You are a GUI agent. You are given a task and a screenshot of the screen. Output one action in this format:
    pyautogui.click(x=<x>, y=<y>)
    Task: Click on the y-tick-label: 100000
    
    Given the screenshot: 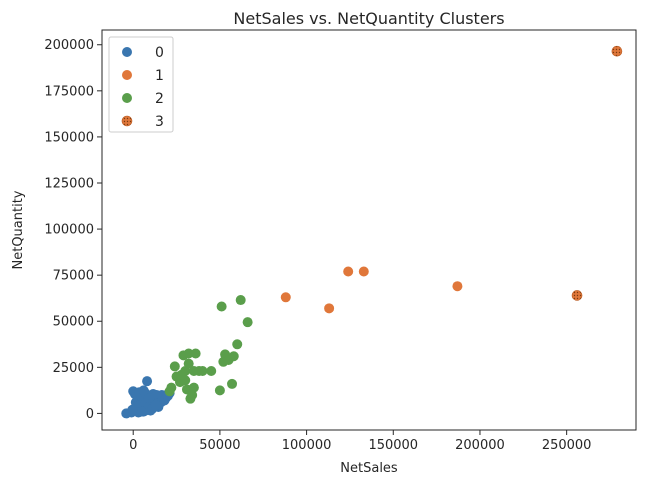 What is the action you would take?
    pyautogui.click(x=69, y=230)
    